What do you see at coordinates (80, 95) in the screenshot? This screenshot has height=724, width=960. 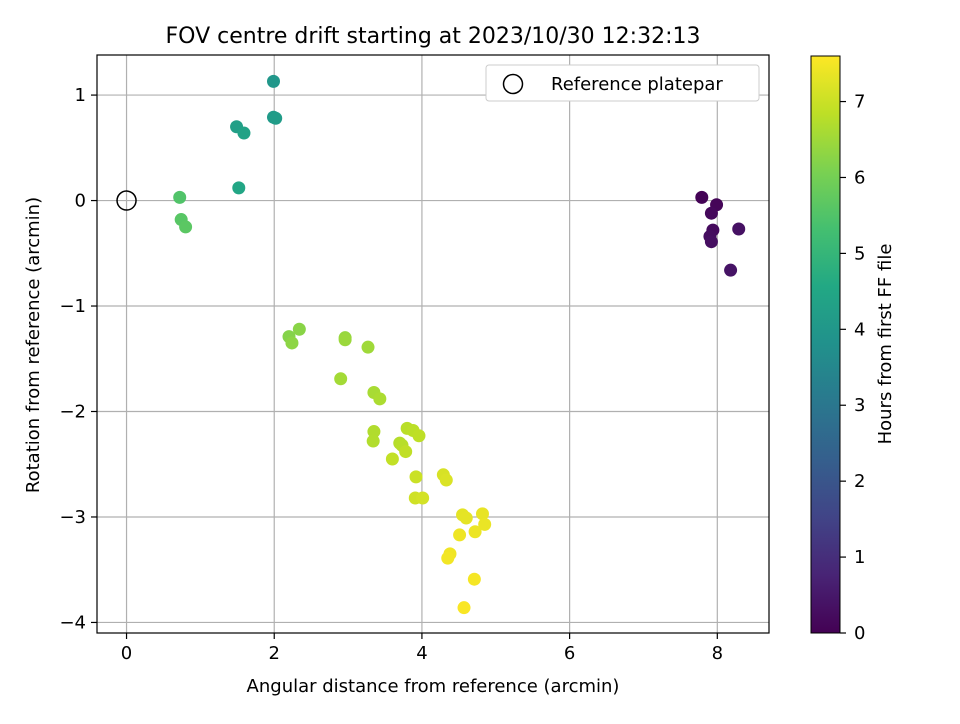 I see `y-tick-label: 1` at bounding box center [80, 95].